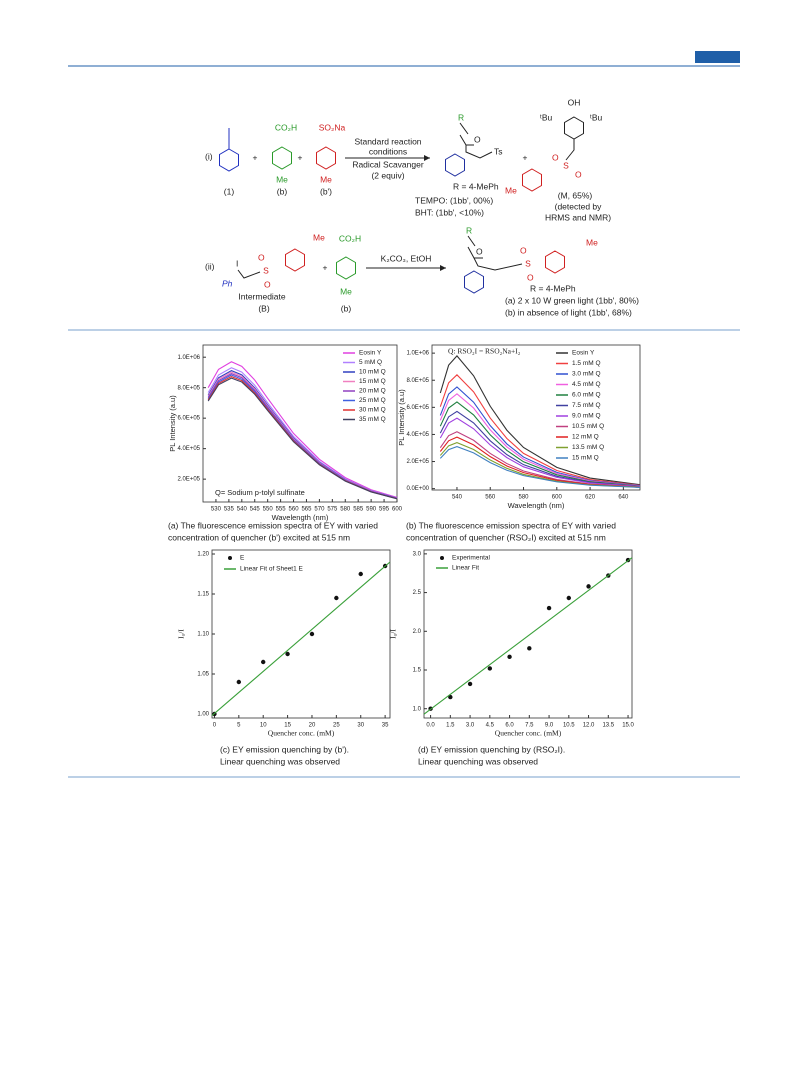  What do you see at coordinates (263, 726) in the screenshot?
I see `x-tick-label: 10` at bounding box center [263, 726].